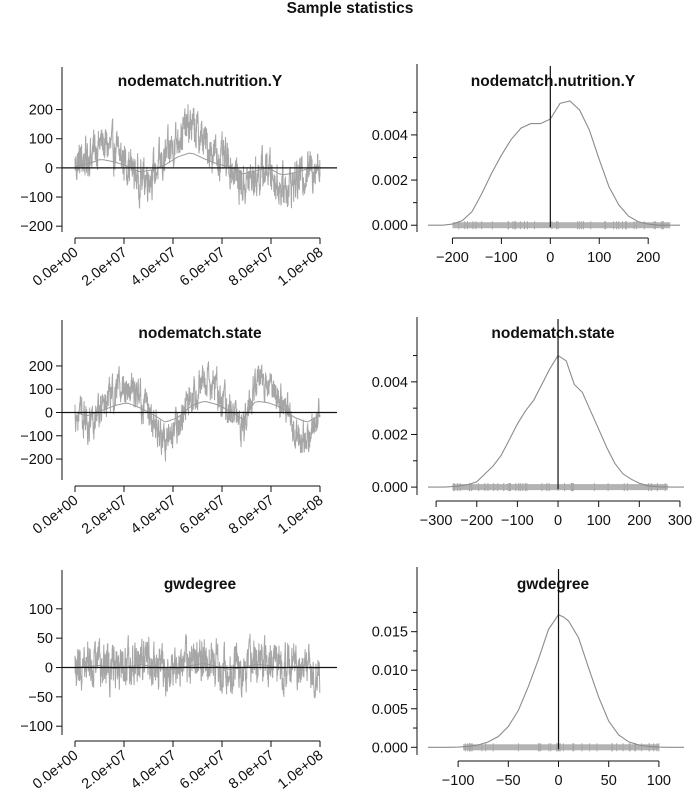  I want to click on y-tick-label: −50, so click(40, 698).